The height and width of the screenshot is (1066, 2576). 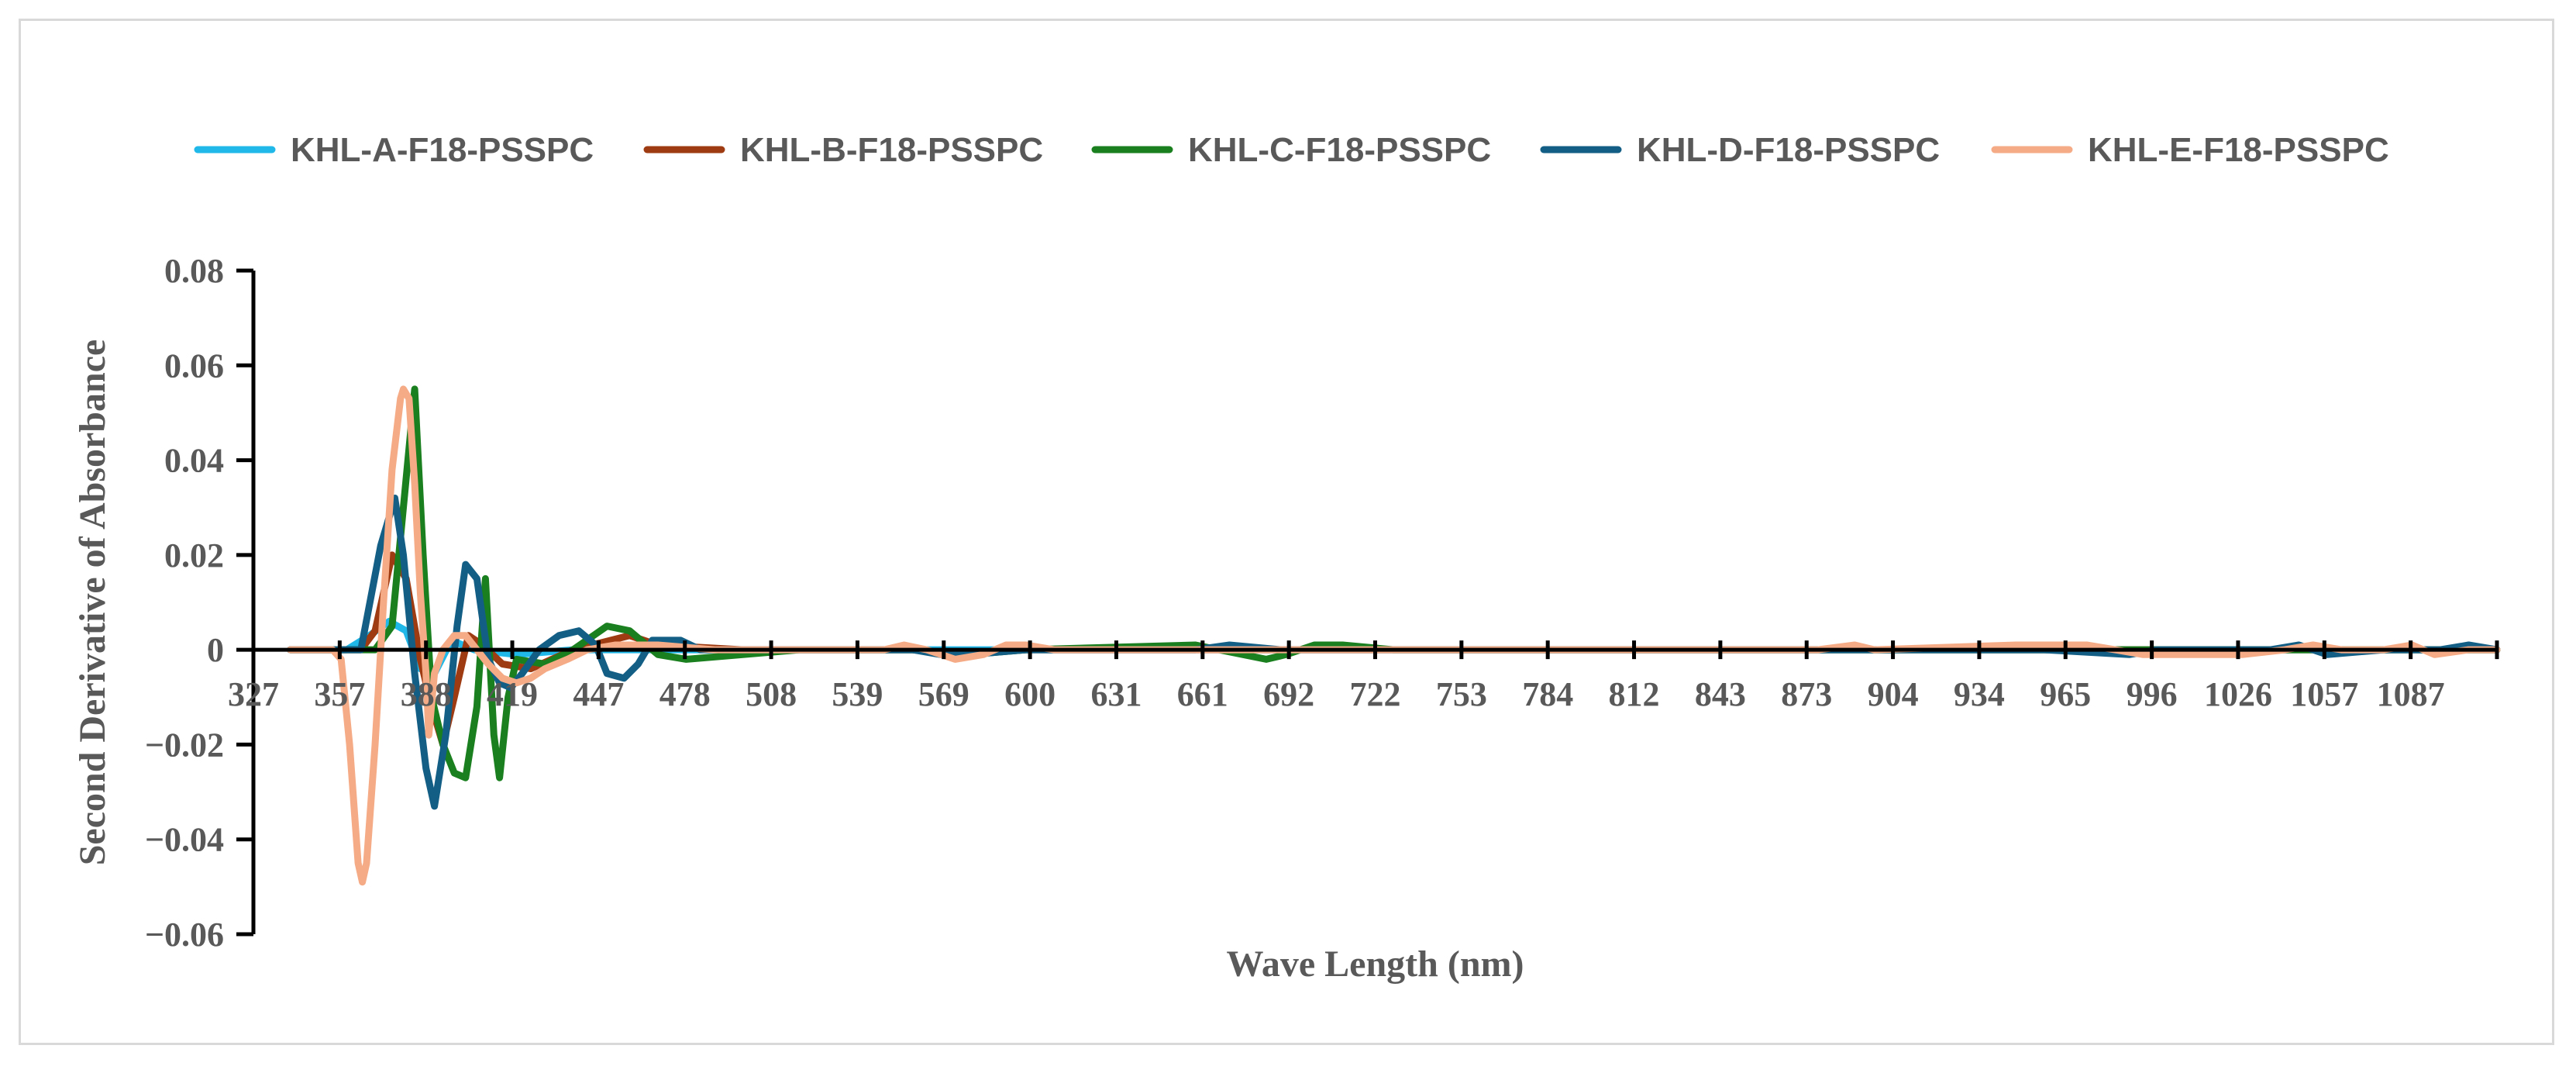 I want to click on y-tick-label: −0.06, so click(x=184, y=935).